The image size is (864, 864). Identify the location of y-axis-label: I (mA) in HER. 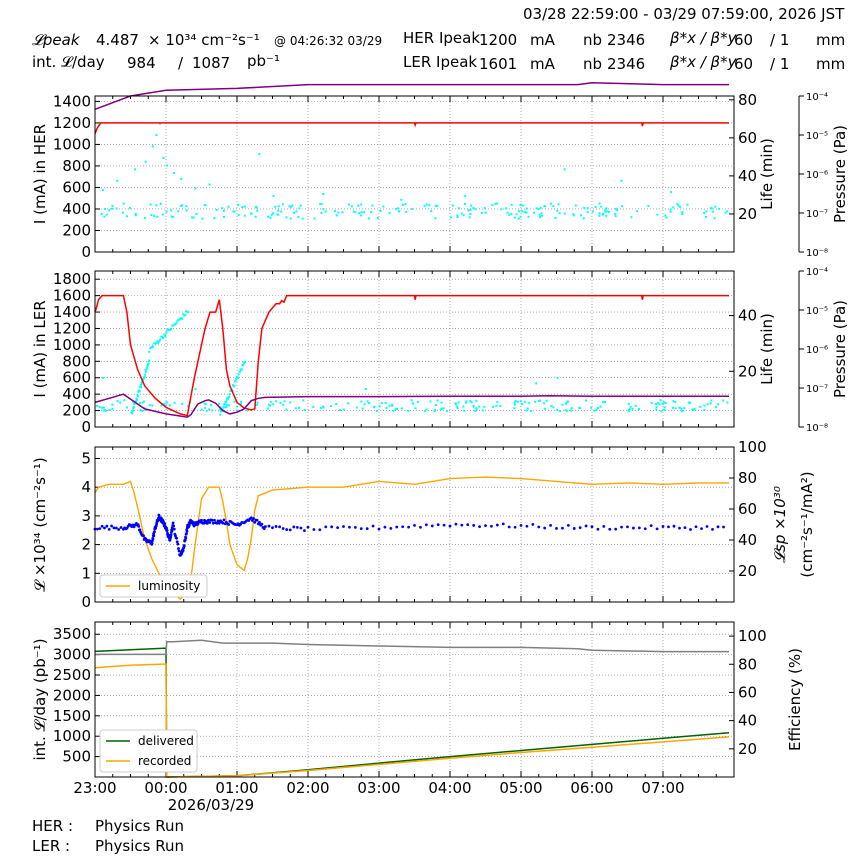
(40, 174).